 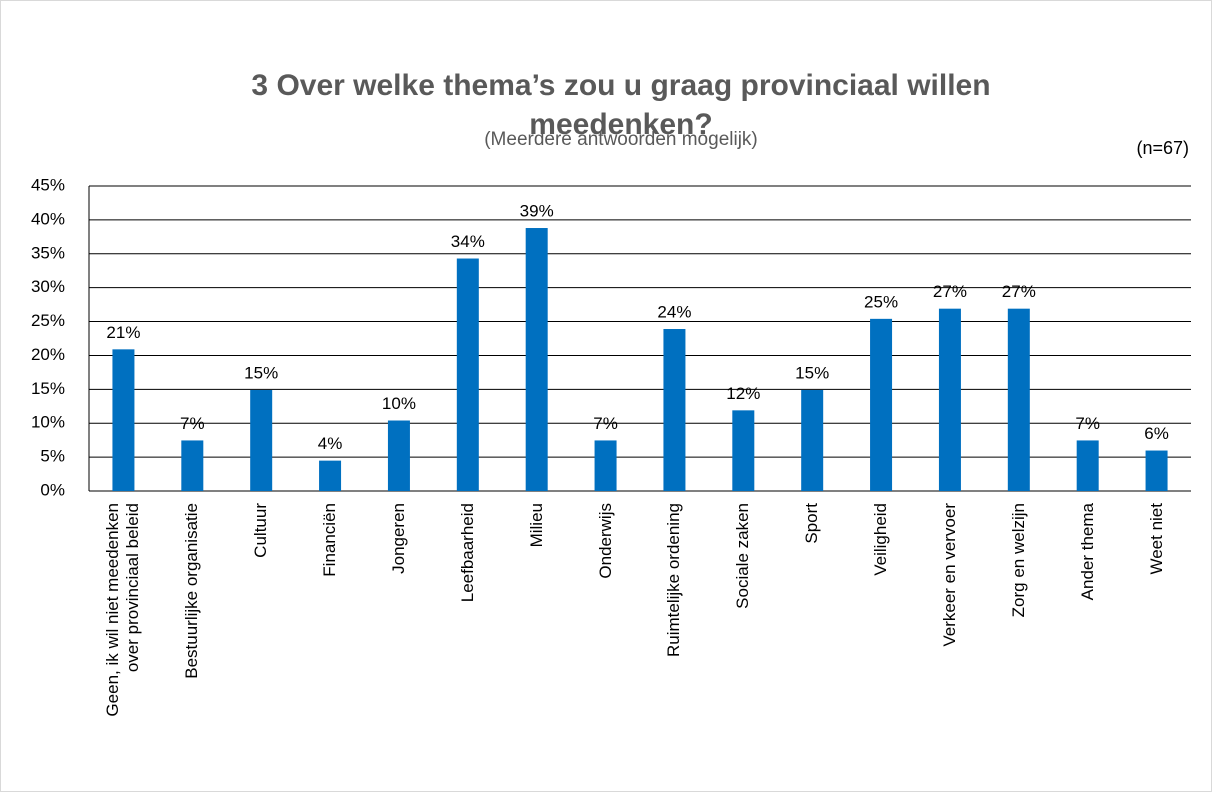 I want to click on x-tick-label: Weet niet, so click(x=1156, y=539).